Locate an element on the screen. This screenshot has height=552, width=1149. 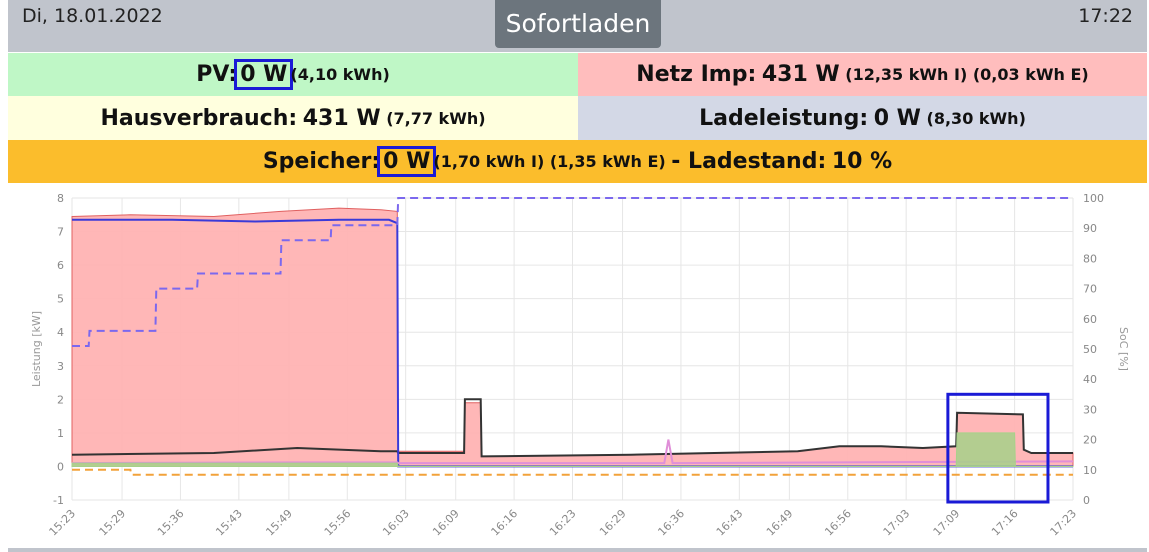
house-label: Hausverbrauch: is located at coordinates (199, 118).